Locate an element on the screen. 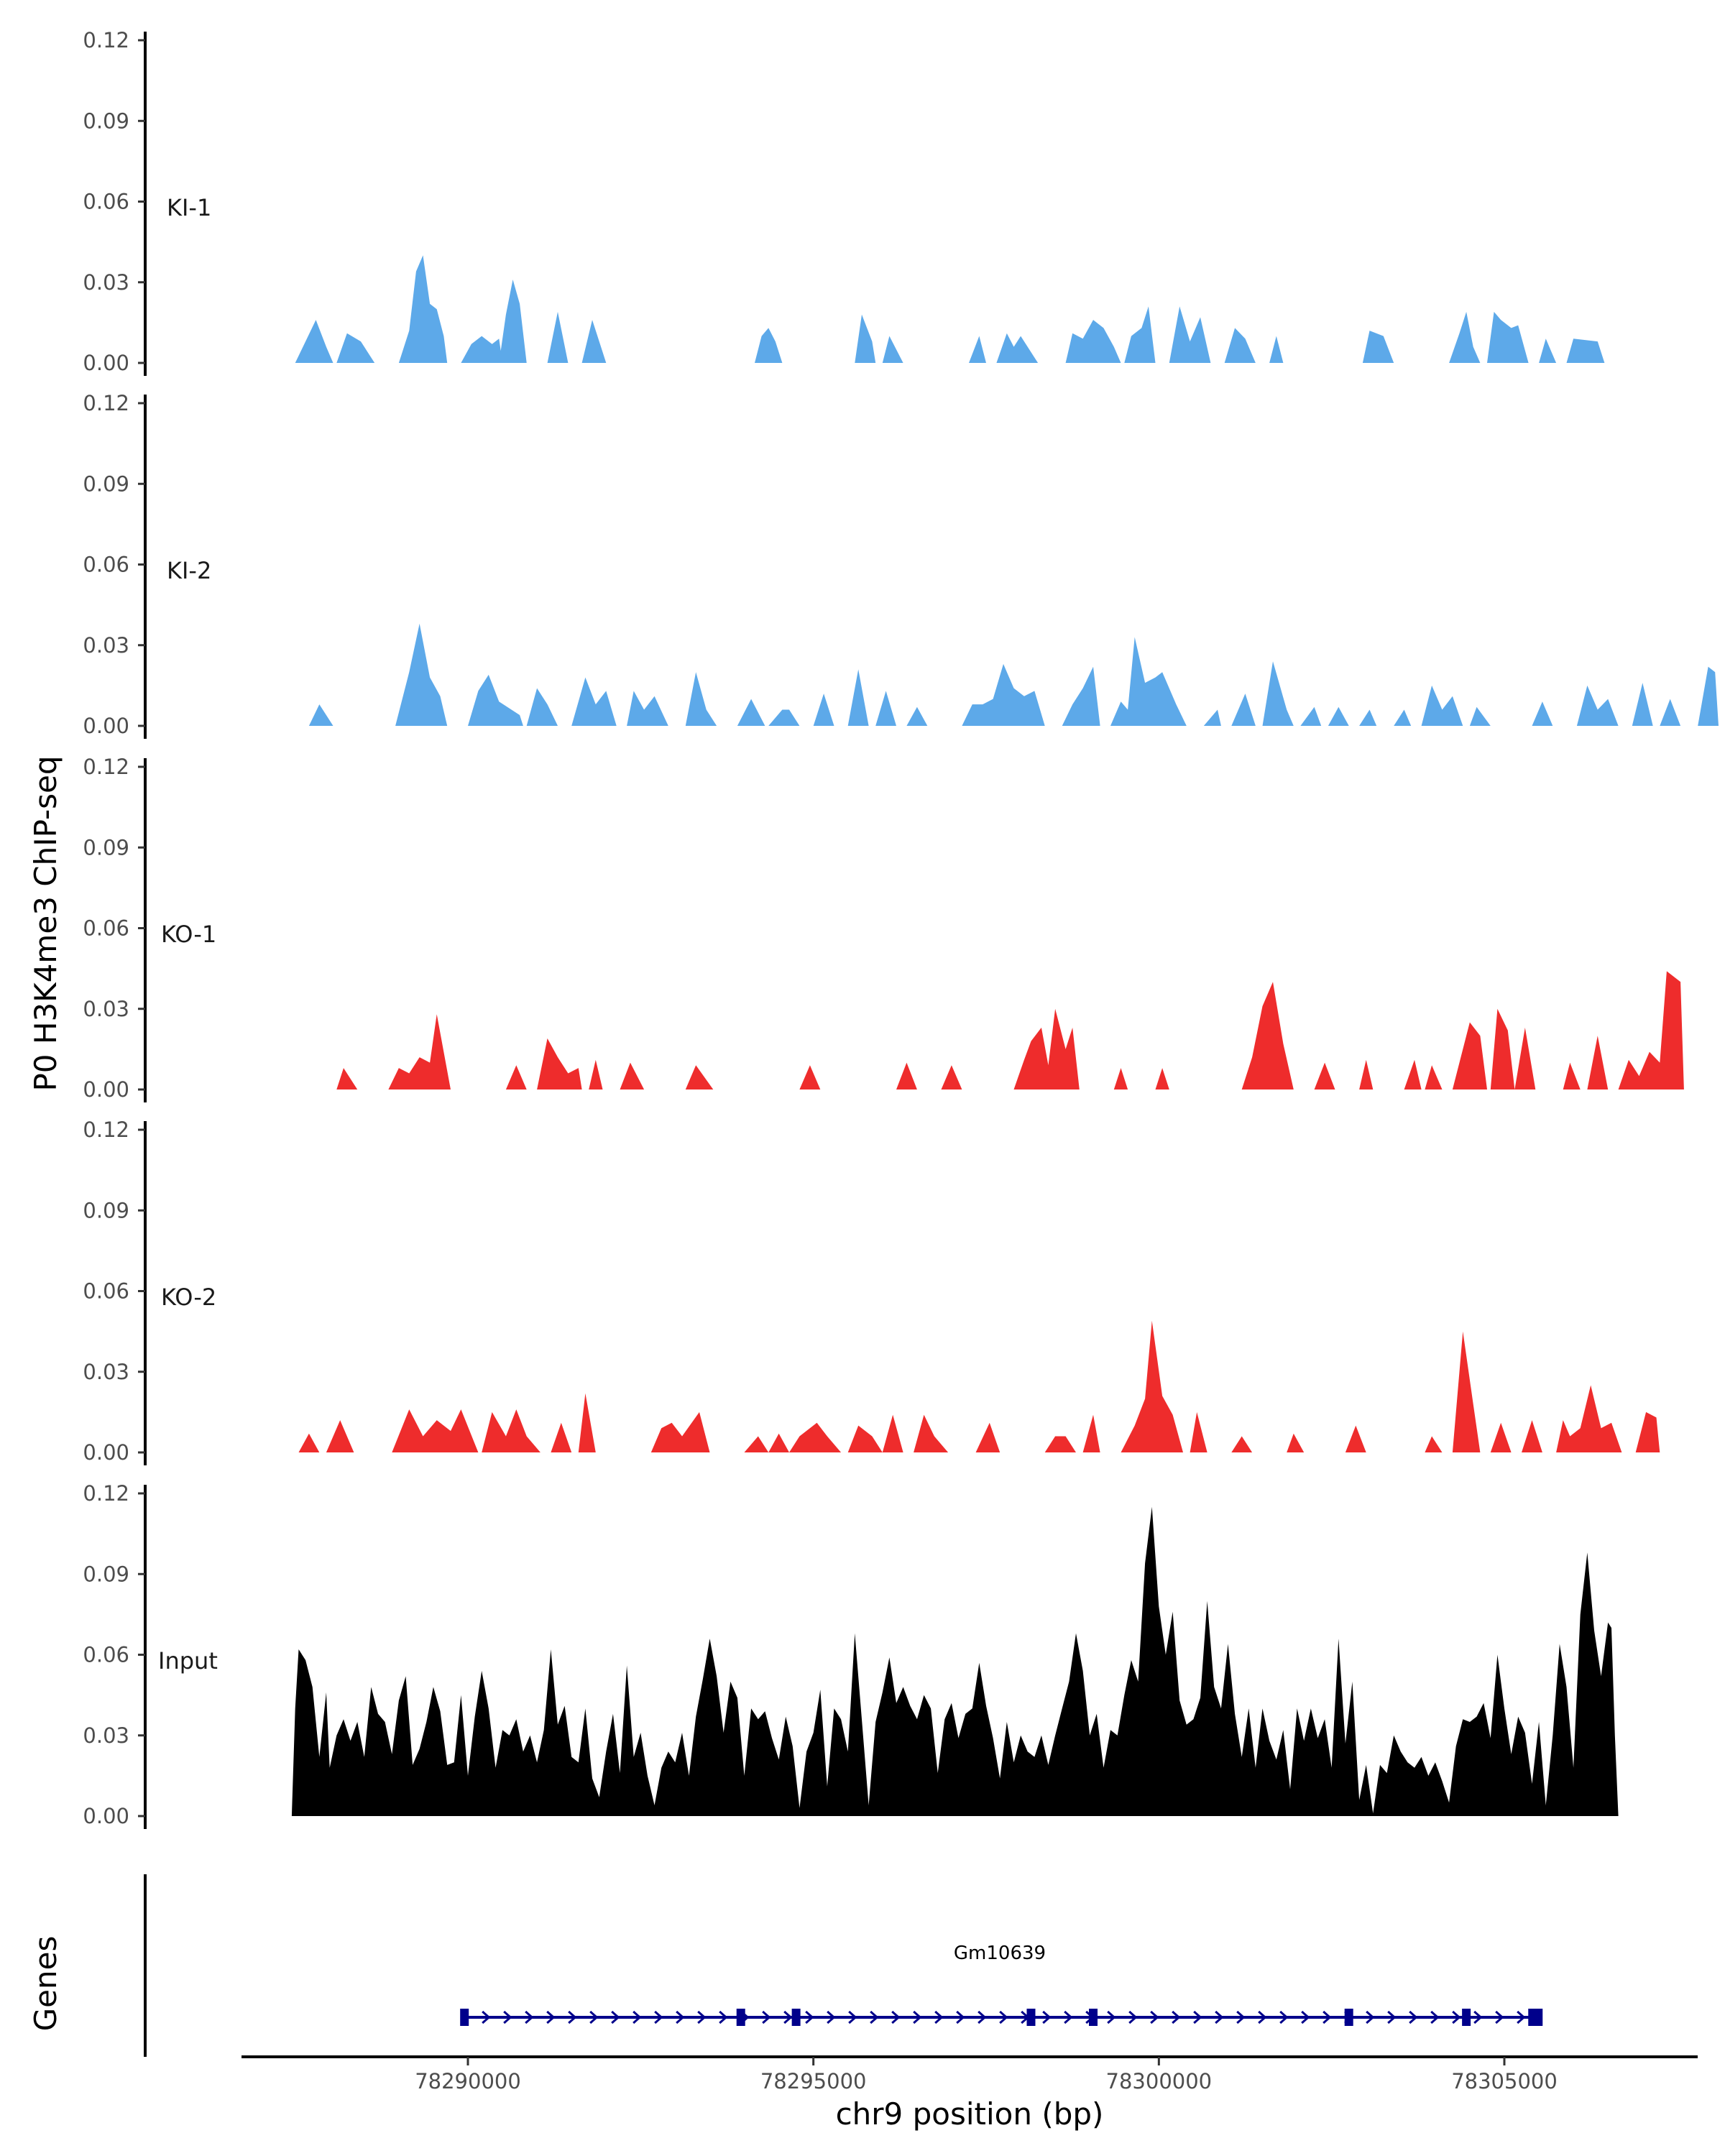 This screenshot has width=1725, height=2156. track-label: KI-1 is located at coordinates (189, 208).